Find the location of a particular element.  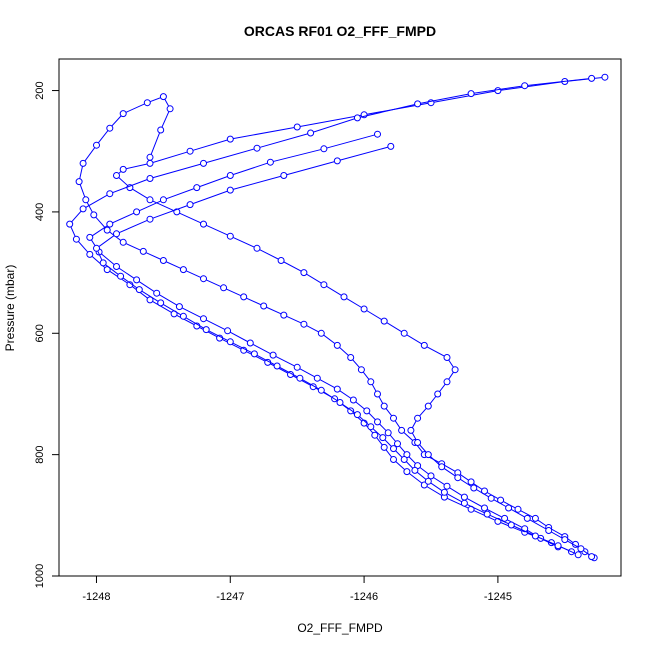

y-tick-label: 1000 is located at coordinates (40, 576).